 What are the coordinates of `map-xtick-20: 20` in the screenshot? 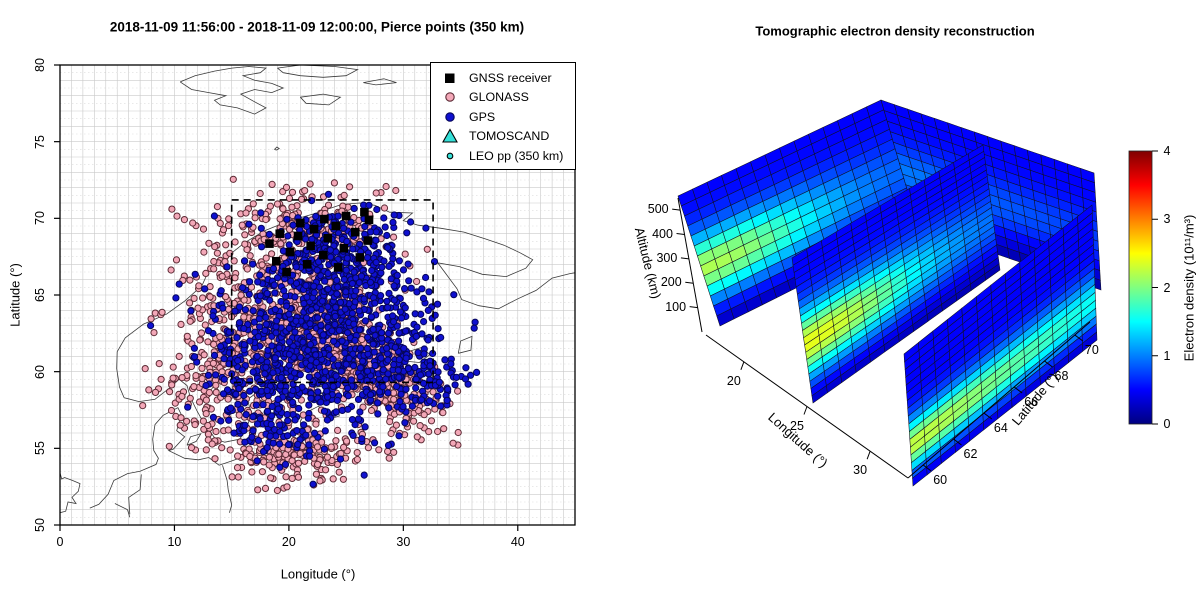 It's located at (288, 542).